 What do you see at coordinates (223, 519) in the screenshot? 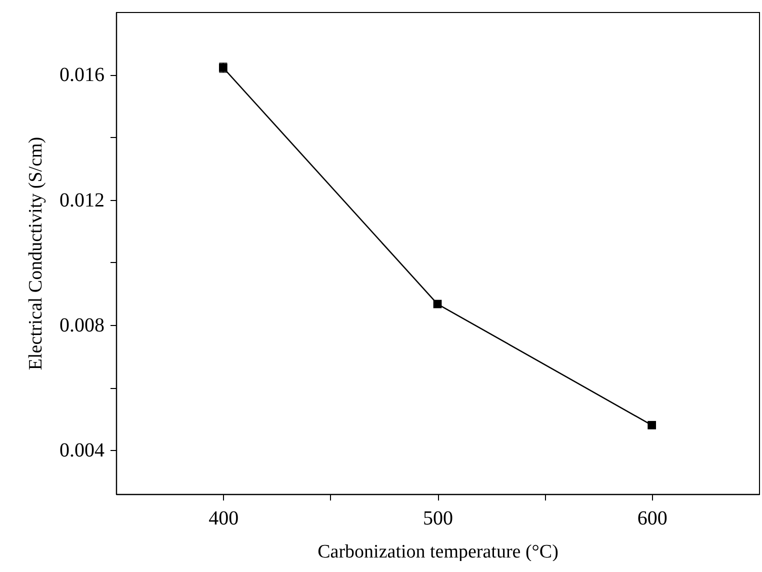
I see `x-tick-label: 400` at bounding box center [223, 519].